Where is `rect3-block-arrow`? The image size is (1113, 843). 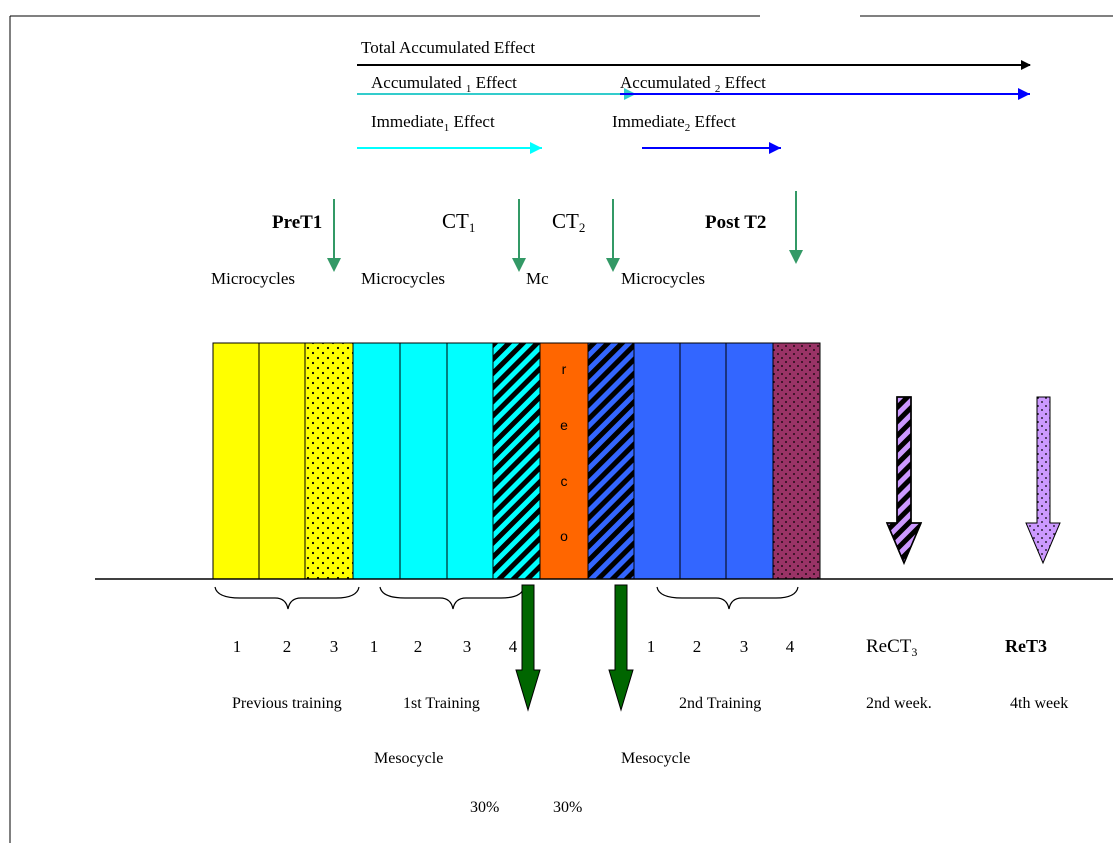 rect3-block-arrow is located at coordinates (904, 480).